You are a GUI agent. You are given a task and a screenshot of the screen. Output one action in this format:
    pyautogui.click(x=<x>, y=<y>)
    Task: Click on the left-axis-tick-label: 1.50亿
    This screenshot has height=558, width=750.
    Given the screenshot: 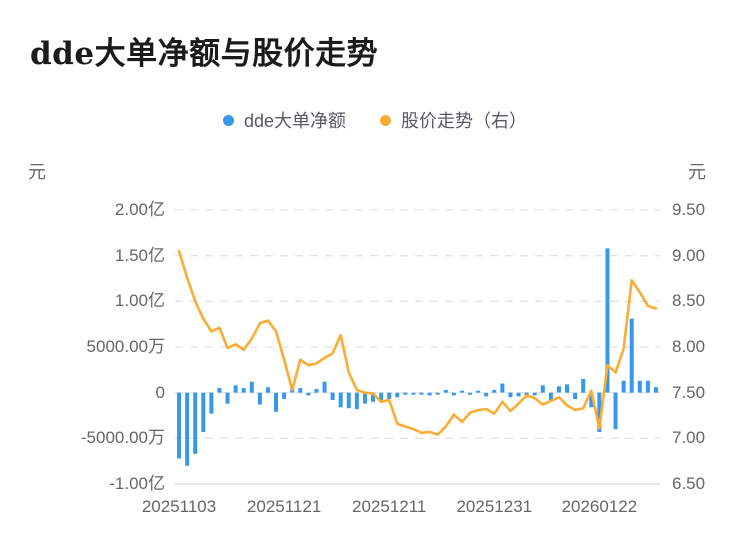 What is the action you would take?
    pyautogui.click(x=139, y=255)
    